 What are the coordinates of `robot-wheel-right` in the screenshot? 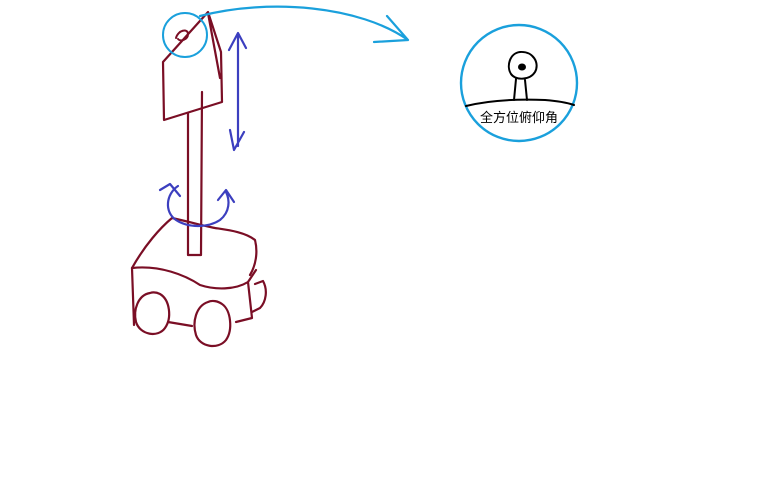 It's located at (212, 323).